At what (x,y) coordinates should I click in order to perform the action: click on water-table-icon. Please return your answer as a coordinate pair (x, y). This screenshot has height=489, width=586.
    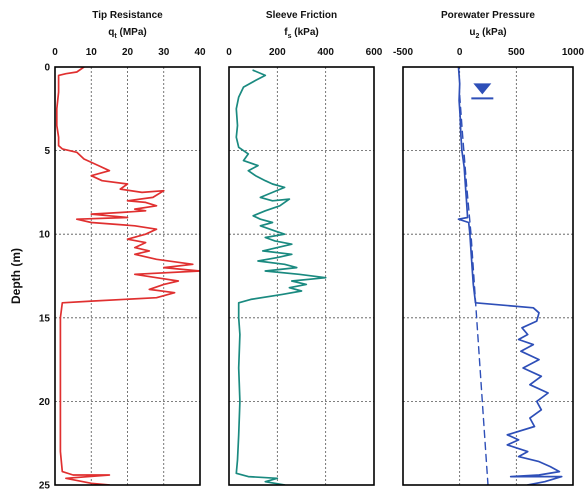
    Looking at the image, I should click on (482, 89).